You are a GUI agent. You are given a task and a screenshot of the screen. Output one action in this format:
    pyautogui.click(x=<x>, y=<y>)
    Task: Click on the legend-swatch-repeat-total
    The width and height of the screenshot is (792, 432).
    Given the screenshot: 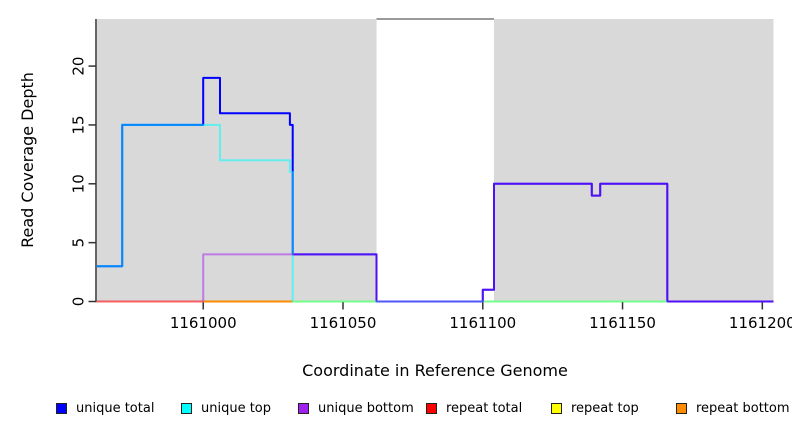 What is the action you would take?
    pyautogui.click(x=431, y=408)
    